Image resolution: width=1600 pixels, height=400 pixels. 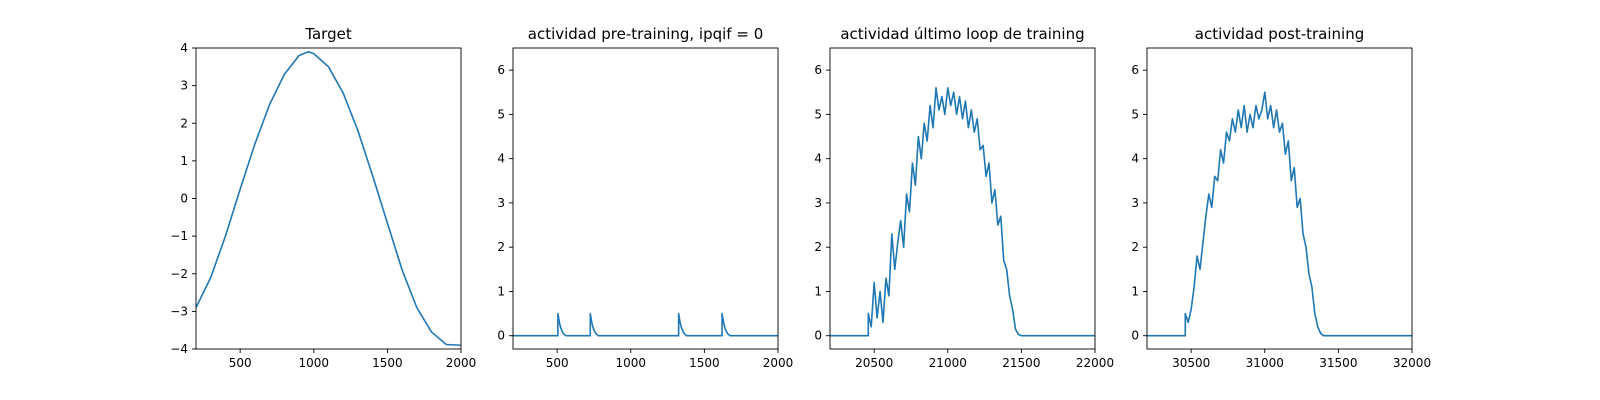 What do you see at coordinates (1265, 363) in the screenshot?
I see `x-tick-label: 31000` at bounding box center [1265, 363].